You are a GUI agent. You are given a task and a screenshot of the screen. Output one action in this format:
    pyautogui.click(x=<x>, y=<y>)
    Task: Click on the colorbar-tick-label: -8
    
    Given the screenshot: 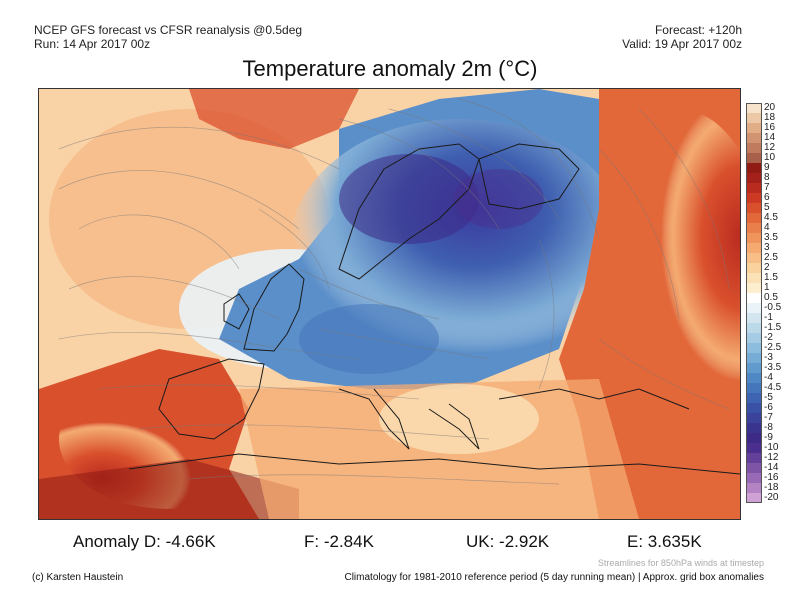 What is the action you would take?
    pyautogui.click(x=768, y=427)
    